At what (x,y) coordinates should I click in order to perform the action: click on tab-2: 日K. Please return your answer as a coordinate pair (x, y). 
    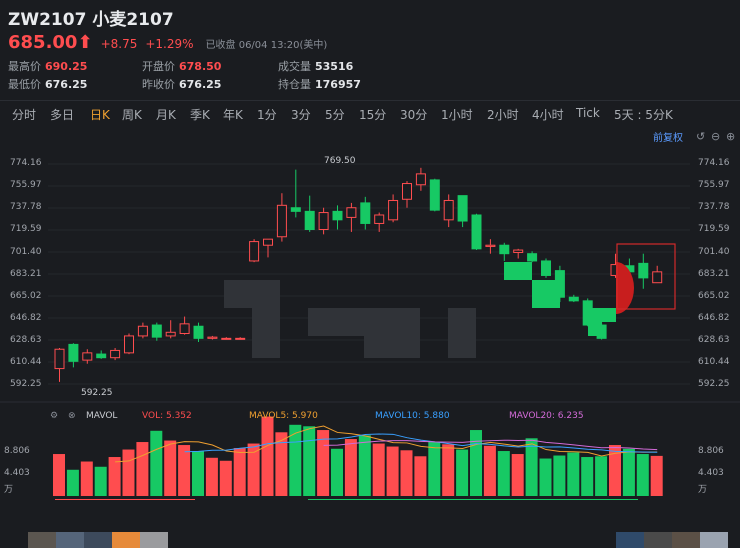
    Looking at the image, I should click on (100, 115).